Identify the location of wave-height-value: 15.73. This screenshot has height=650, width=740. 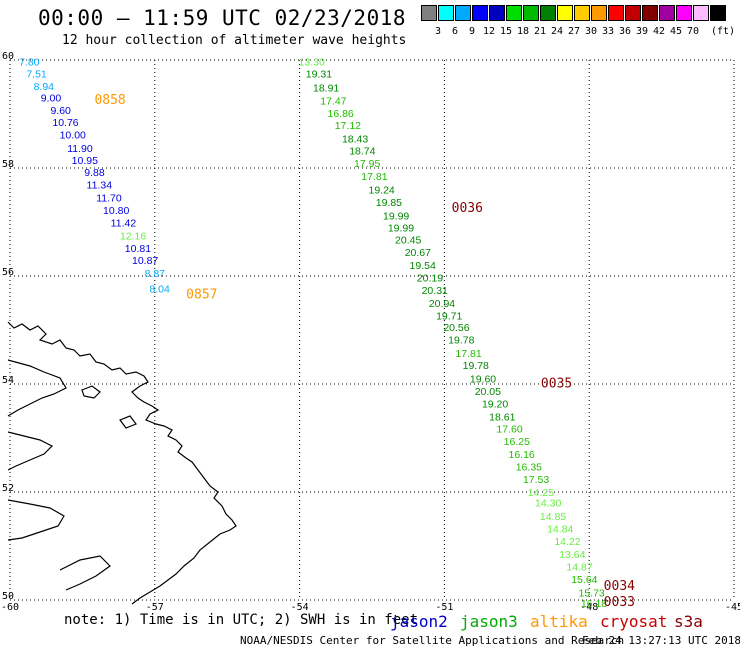
(591, 593).